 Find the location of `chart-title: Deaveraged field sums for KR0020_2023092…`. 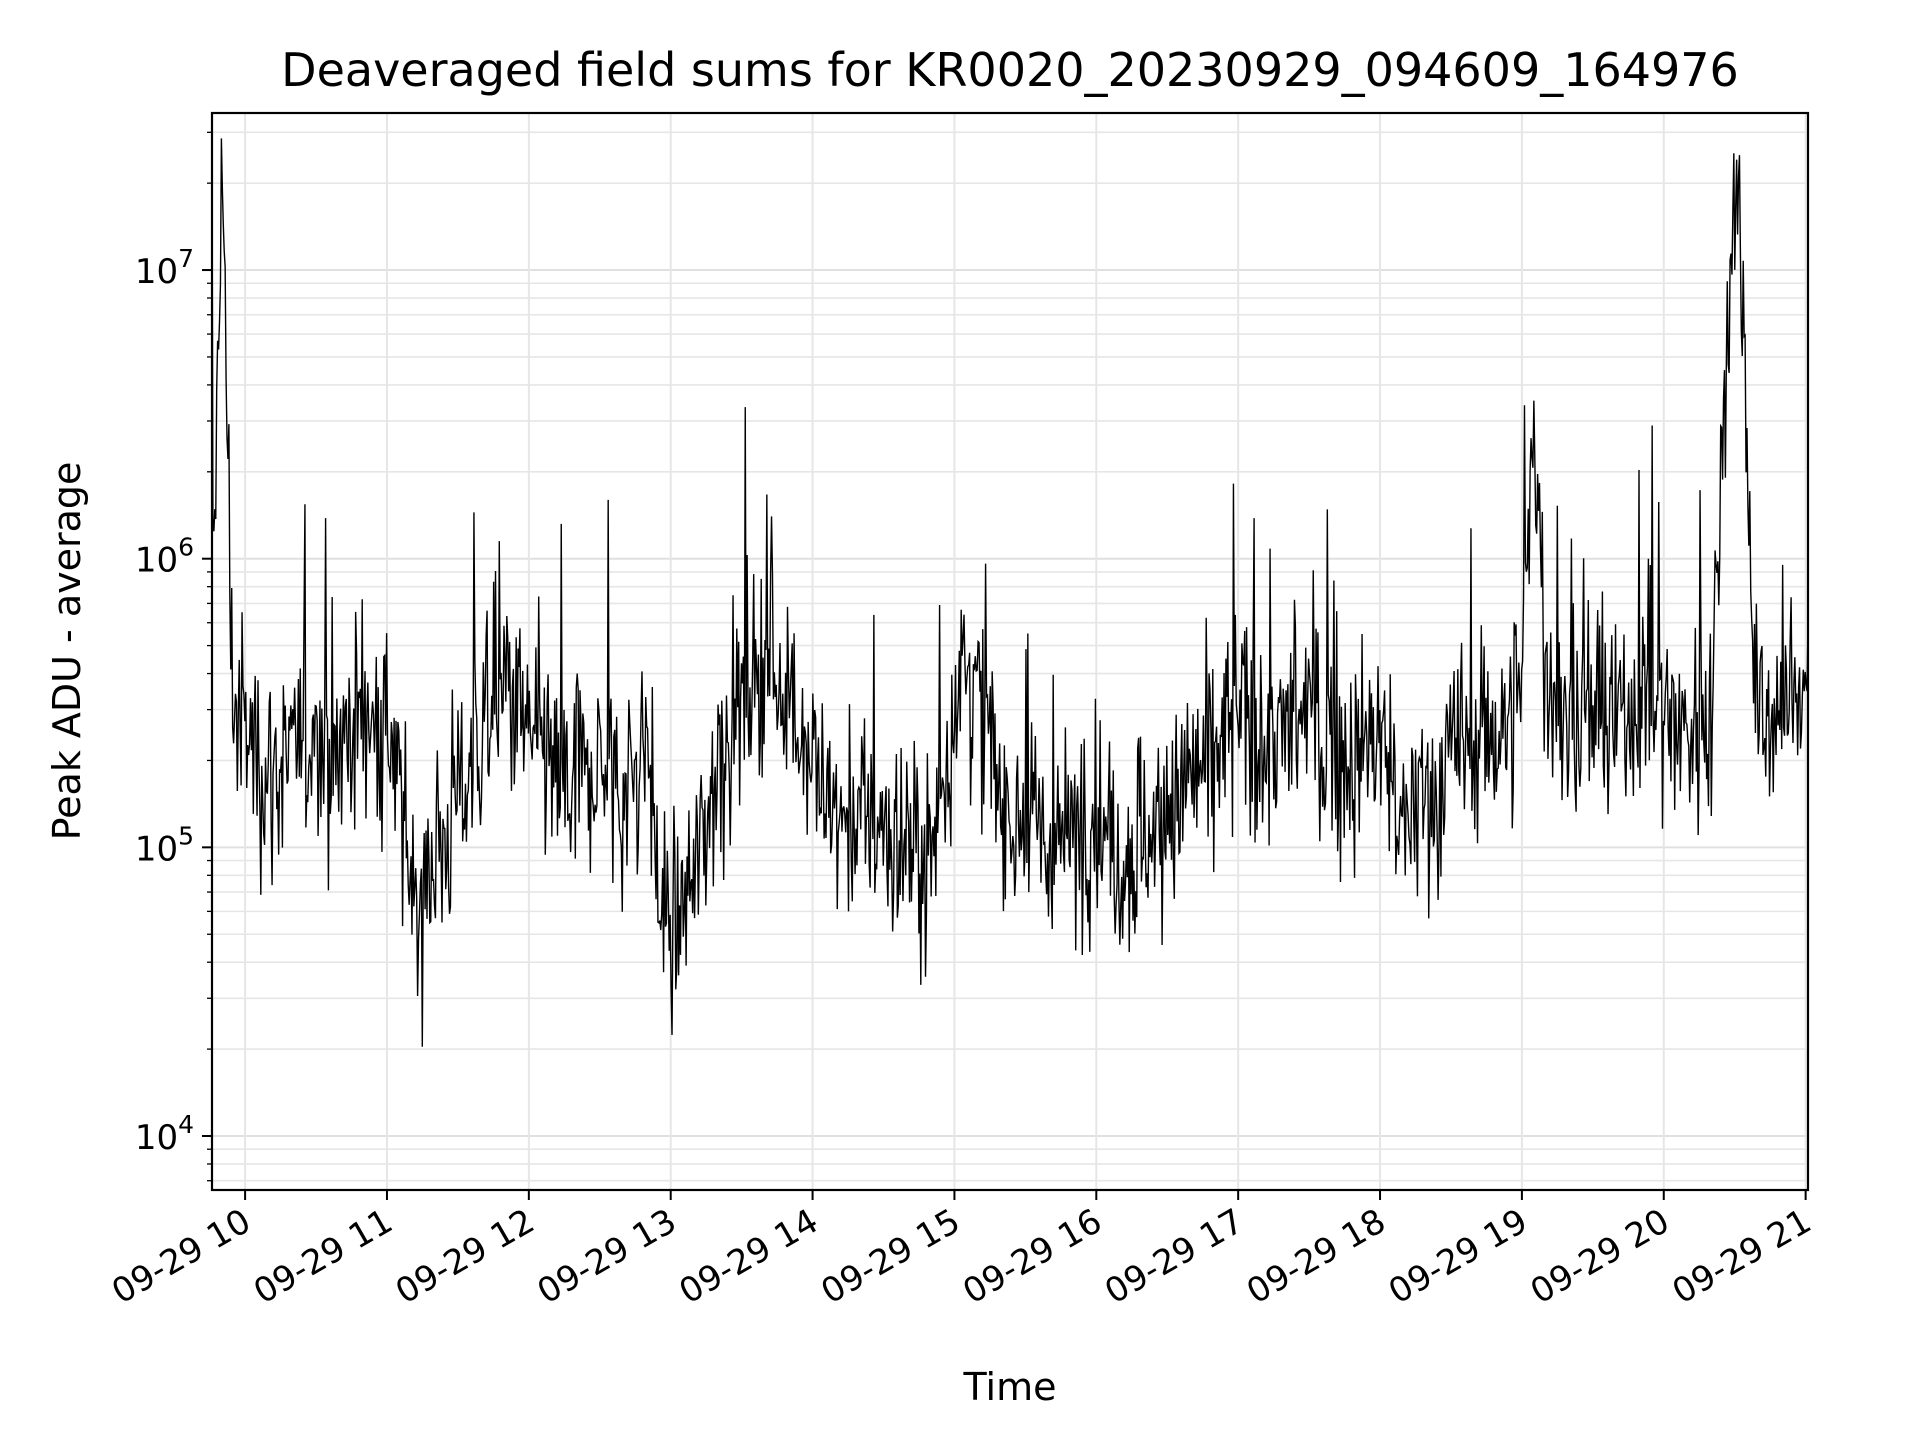

chart-title: Deaveraged field sums for KR0020_2023092… is located at coordinates (1010, 70).